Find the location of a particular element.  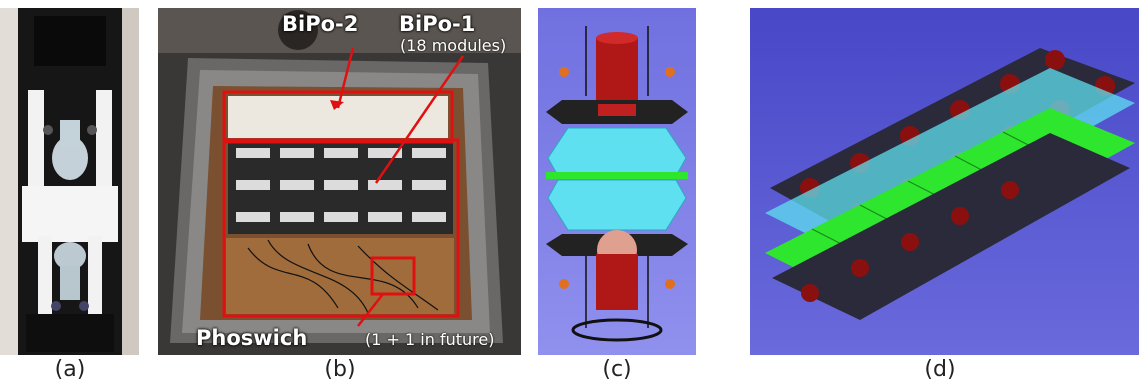

caption-b: (b) is located at coordinates (340, 369).